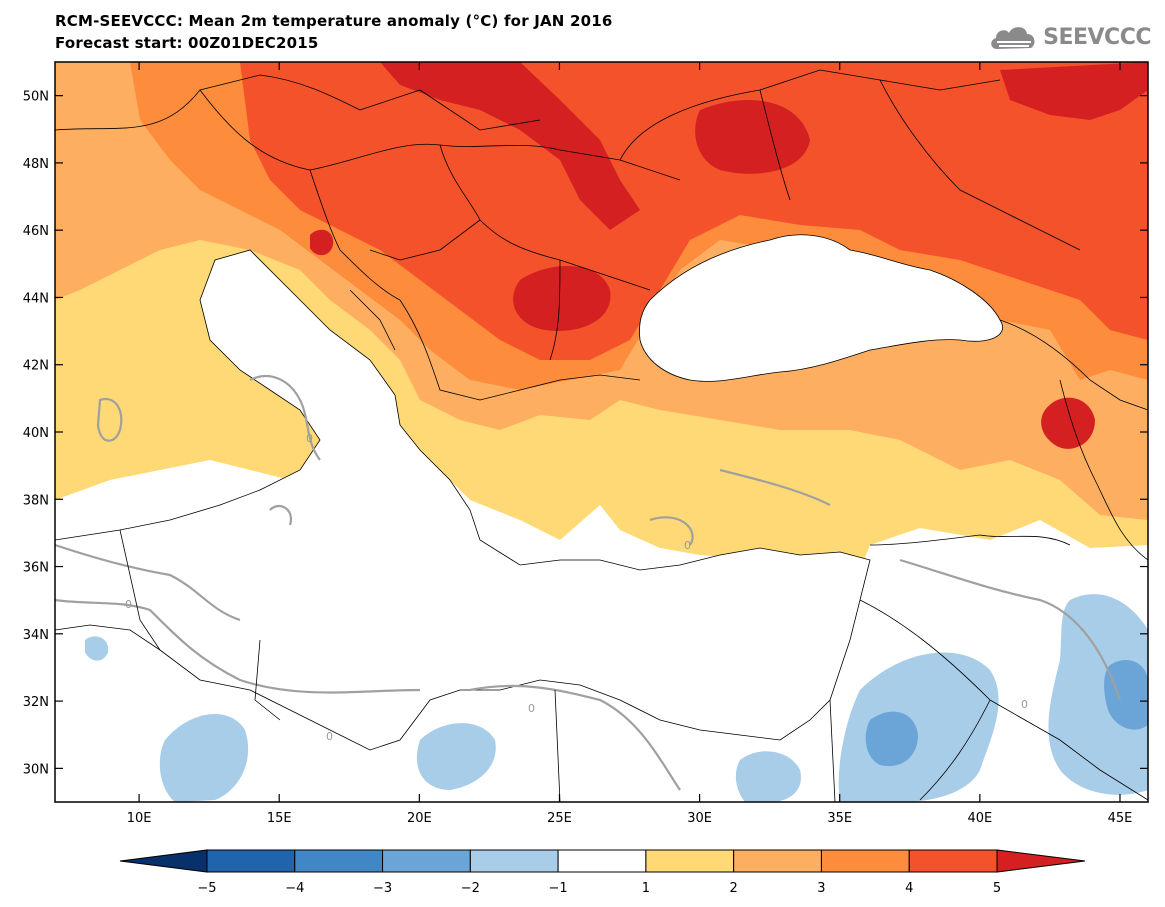  I want to click on lon-tick-label: 45E, so click(1120, 818).